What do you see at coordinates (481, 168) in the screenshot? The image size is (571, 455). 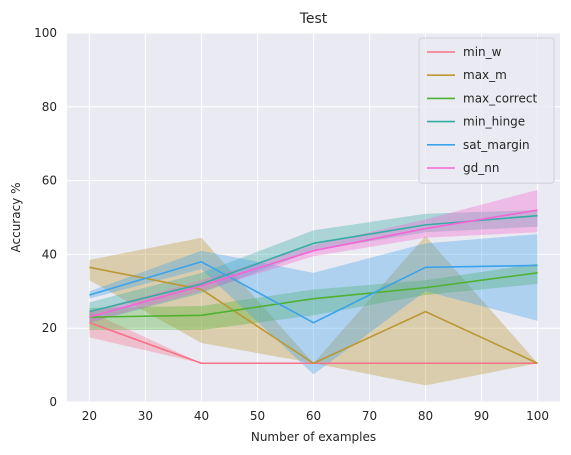 I see `legend-label: gd_nn` at bounding box center [481, 168].